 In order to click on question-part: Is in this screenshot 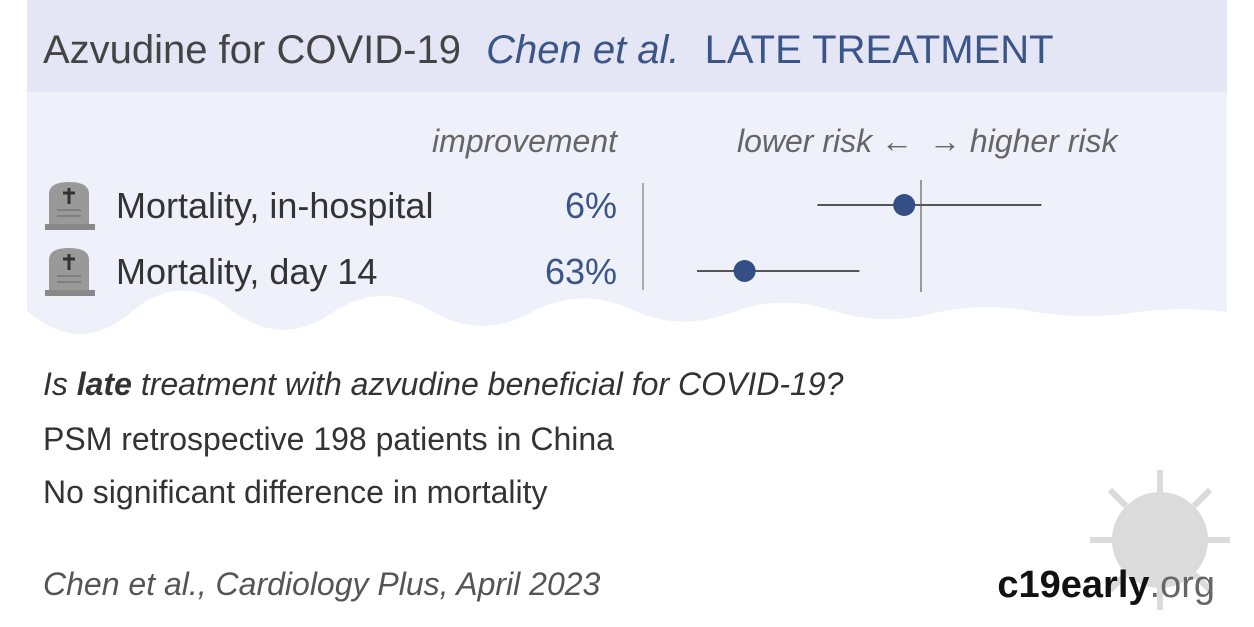, I will do `click(60, 384)`.